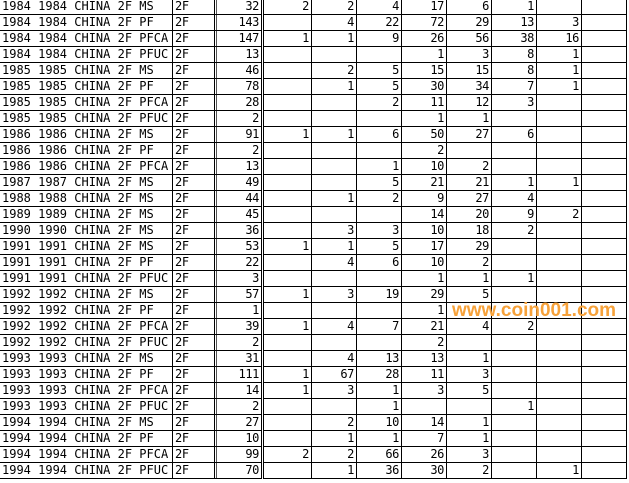 The height and width of the screenshot is (483, 629). I want to click on cell-label: 1984 1984 CHINA 2F PFCA, so click(86, 38).